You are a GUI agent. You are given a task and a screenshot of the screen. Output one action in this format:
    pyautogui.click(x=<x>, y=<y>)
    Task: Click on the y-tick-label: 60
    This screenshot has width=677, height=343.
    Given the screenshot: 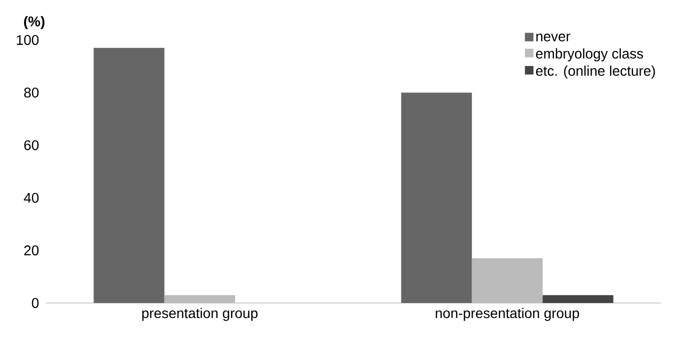 What is the action you would take?
    pyautogui.click(x=31, y=145)
    